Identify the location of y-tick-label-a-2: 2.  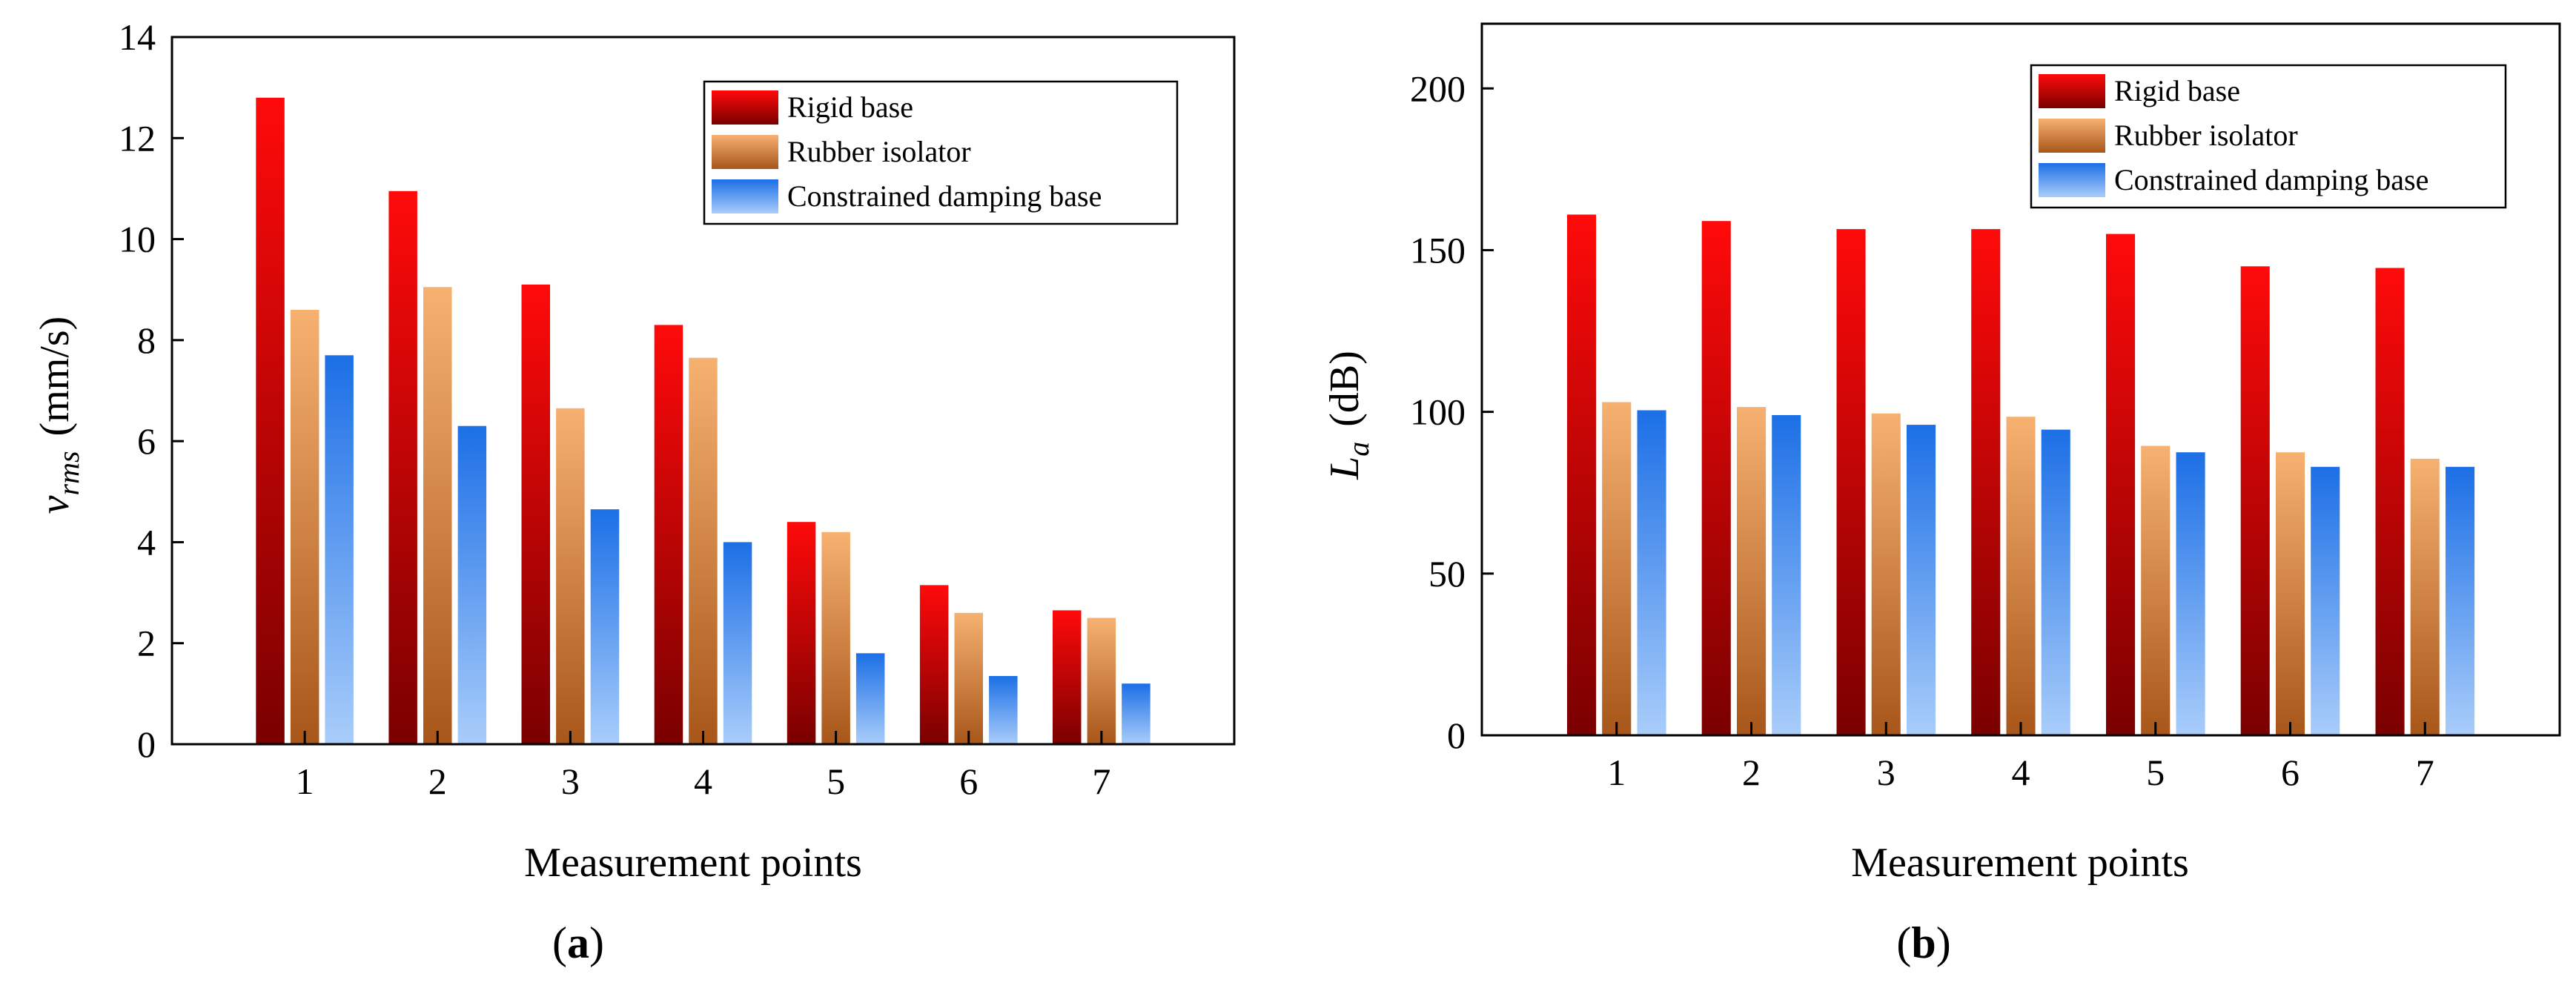
(146, 644).